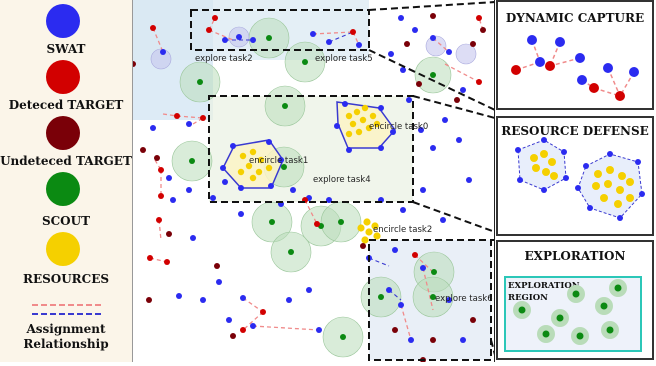 Image resolution: width=656 pixels, height=366 pixels. What do you see at coordinates (575, 256) in the screenshot?
I see `exploration-title: EXPLORATION` at bounding box center [575, 256].